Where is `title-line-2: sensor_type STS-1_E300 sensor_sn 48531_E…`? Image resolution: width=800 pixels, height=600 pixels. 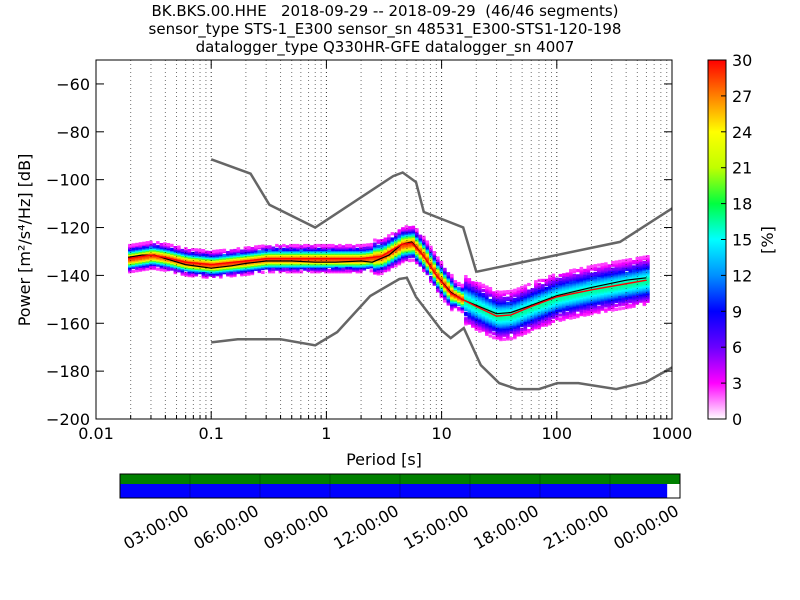 title-line-2: sensor_type STS-1_E300 sensor_sn 48531_E… is located at coordinates (385, 29).